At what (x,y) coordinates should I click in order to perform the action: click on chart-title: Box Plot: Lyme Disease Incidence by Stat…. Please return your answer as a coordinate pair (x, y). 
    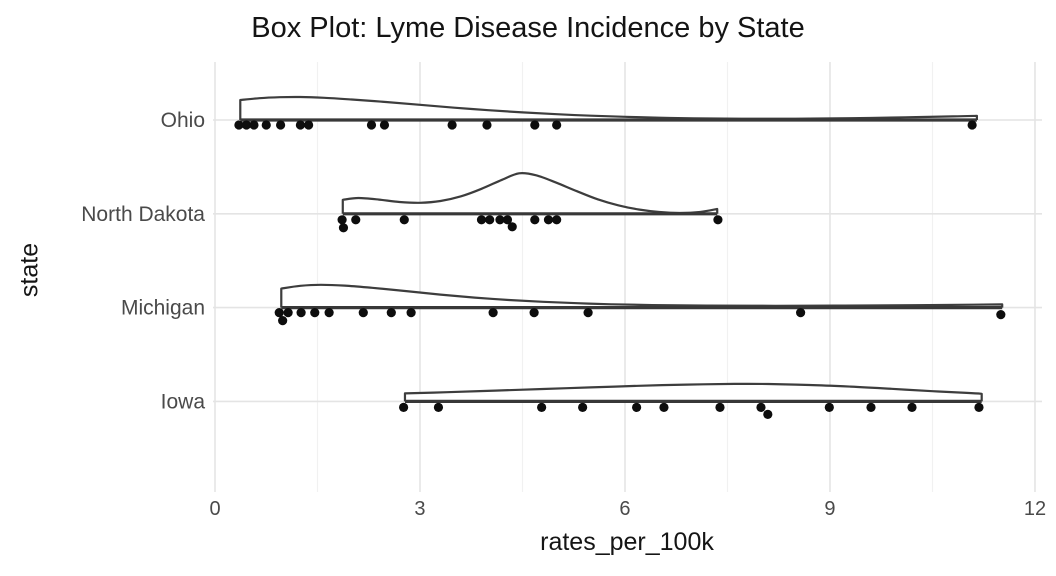
    Looking at the image, I should click on (528, 28).